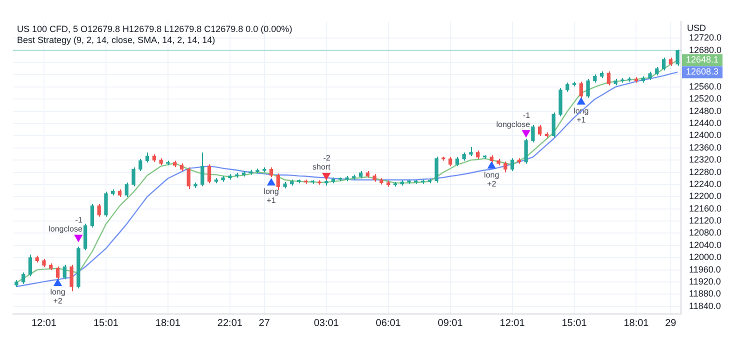 This screenshot has height=344, width=743. What do you see at coordinates (705, 221) in the screenshot?
I see `y-tick-label: 12120.0` at bounding box center [705, 221].